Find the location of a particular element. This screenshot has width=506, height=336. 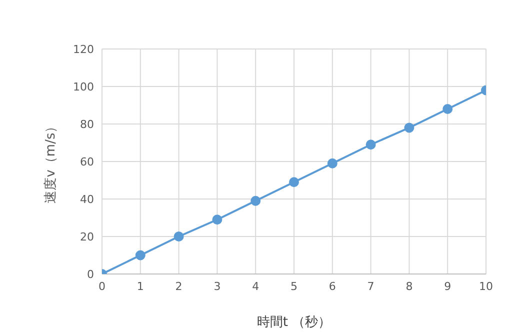

x-tick-label: 4 is located at coordinates (256, 286).